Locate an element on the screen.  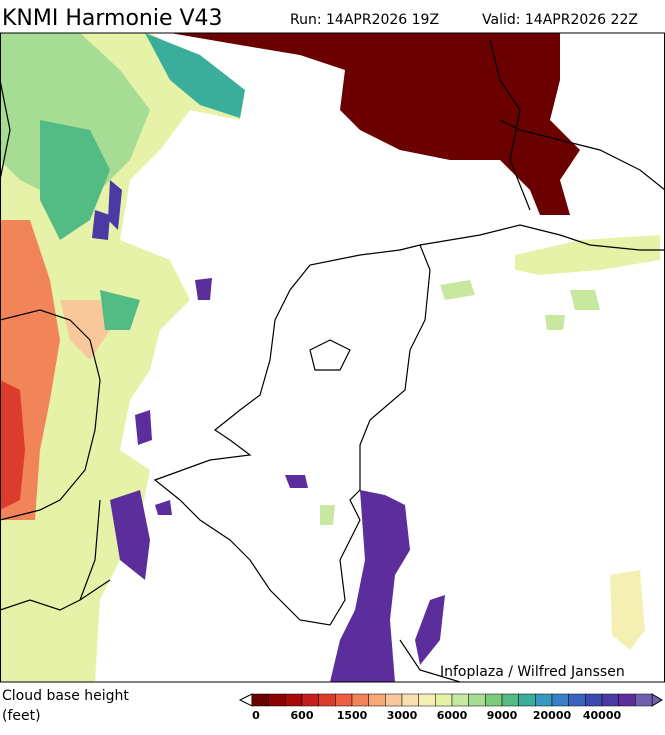
colorbar-label: 40000 is located at coordinates (602, 715).